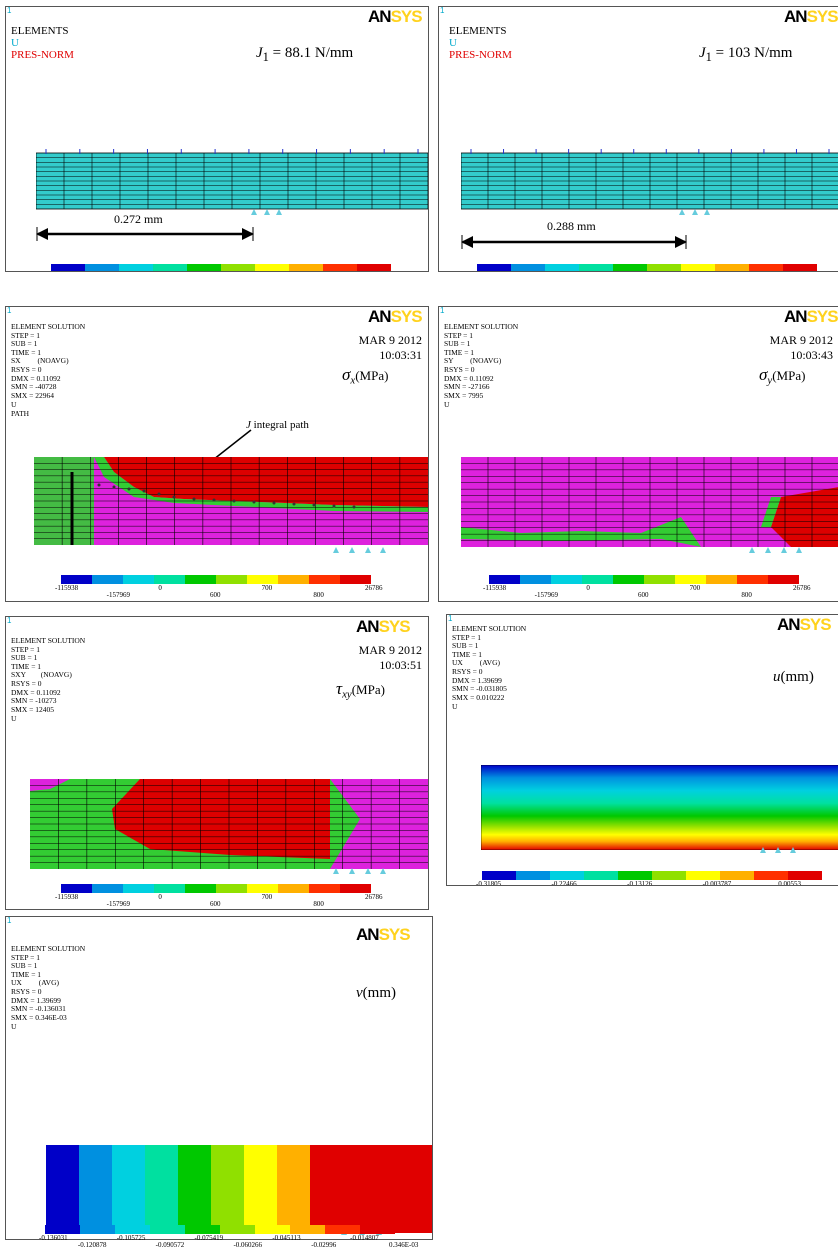 This screenshot has height=1249, width=838. Describe the element at coordinates (390, 657) in the screenshot. I see `plot-date: MAR 9 2012 10:03:51` at that location.